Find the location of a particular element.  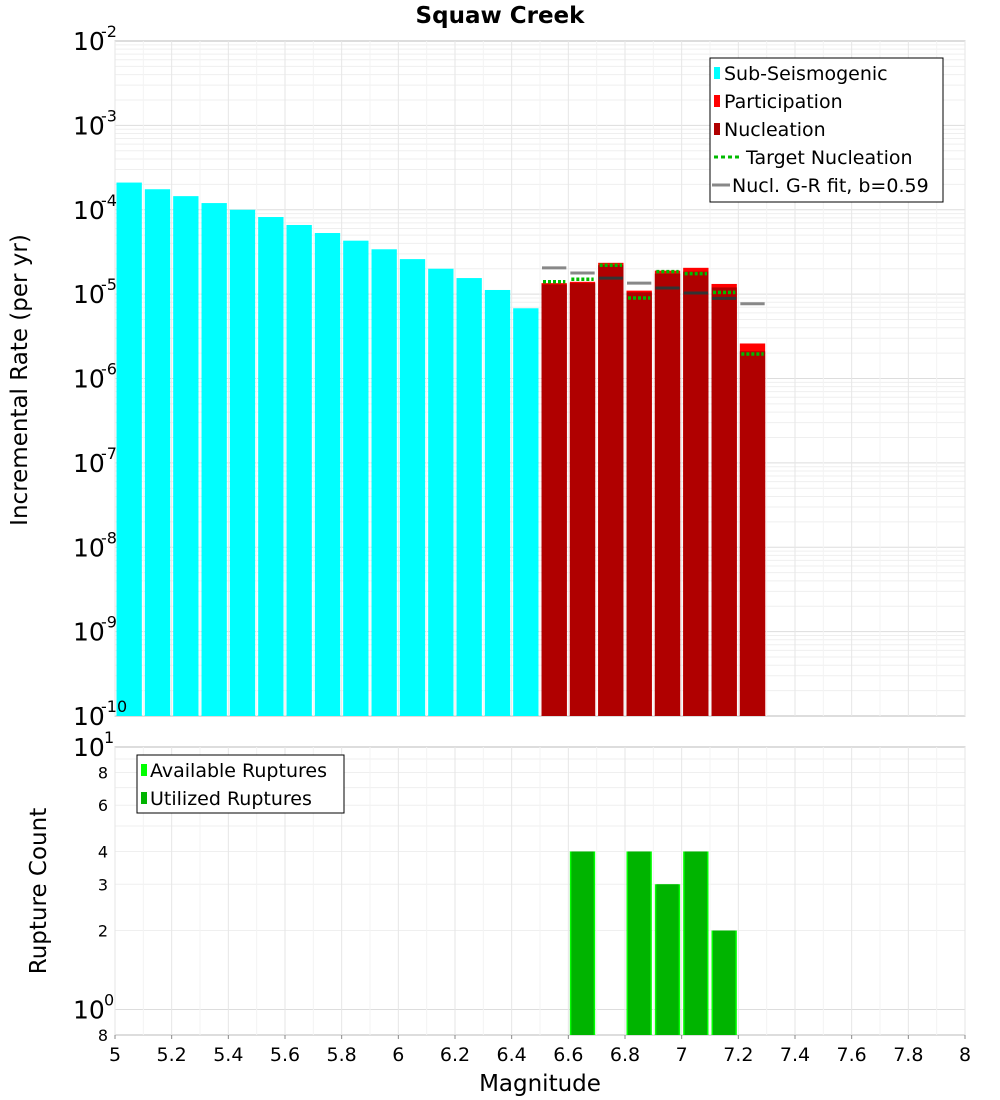

x-tick-label: 6.8 is located at coordinates (625, 1055).